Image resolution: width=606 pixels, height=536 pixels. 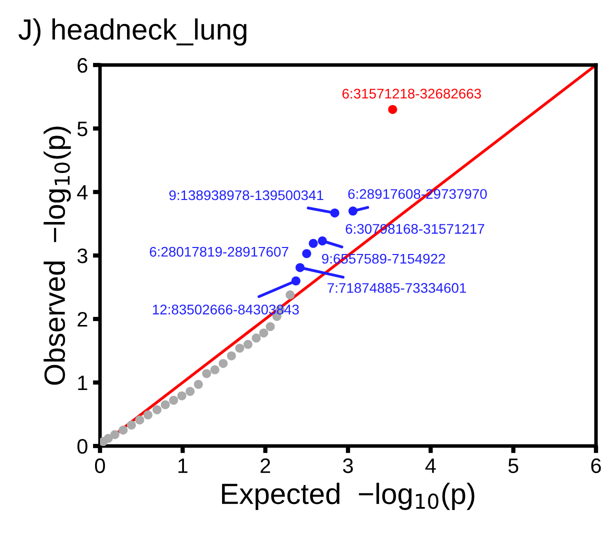 What do you see at coordinates (430, 465) in the screenshot?
I see `x-tick-label: 4` at bounding box center [430, 465].